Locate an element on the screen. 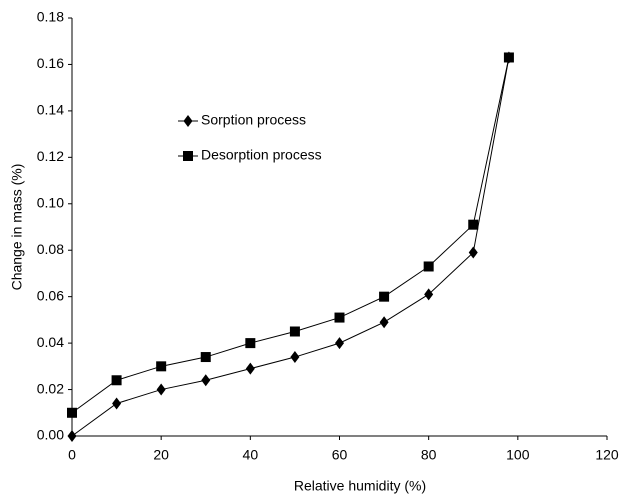 The height and width of the screenshot is (502, 625). y-tick-label: 0.10 is located at coordinates (50, 202).